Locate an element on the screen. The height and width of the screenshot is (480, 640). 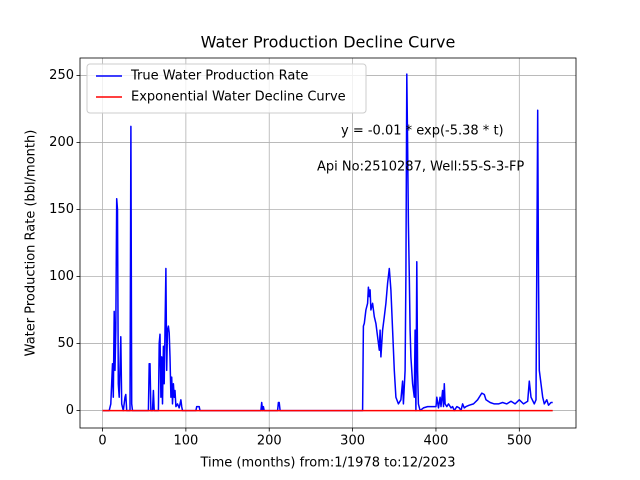
x-tick-label: 300 is located at coordinates (352, 441).